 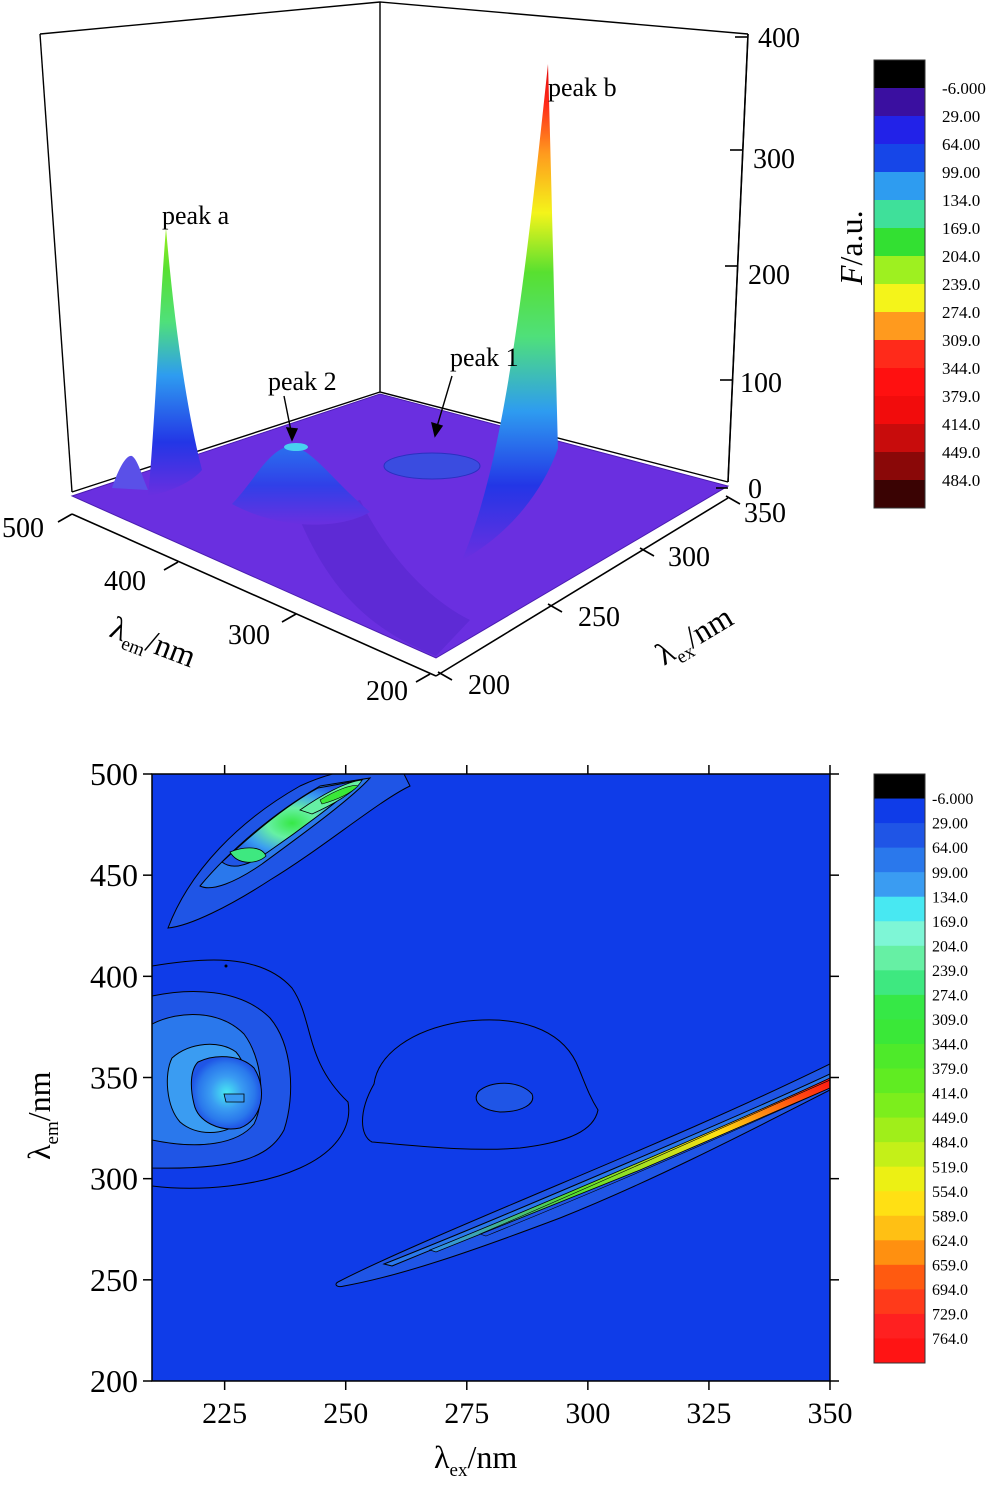 What do you see at coordinates (114, 976) in the screenshot?
I see `y-tick-label: 400` at bounding box center [114, 976].